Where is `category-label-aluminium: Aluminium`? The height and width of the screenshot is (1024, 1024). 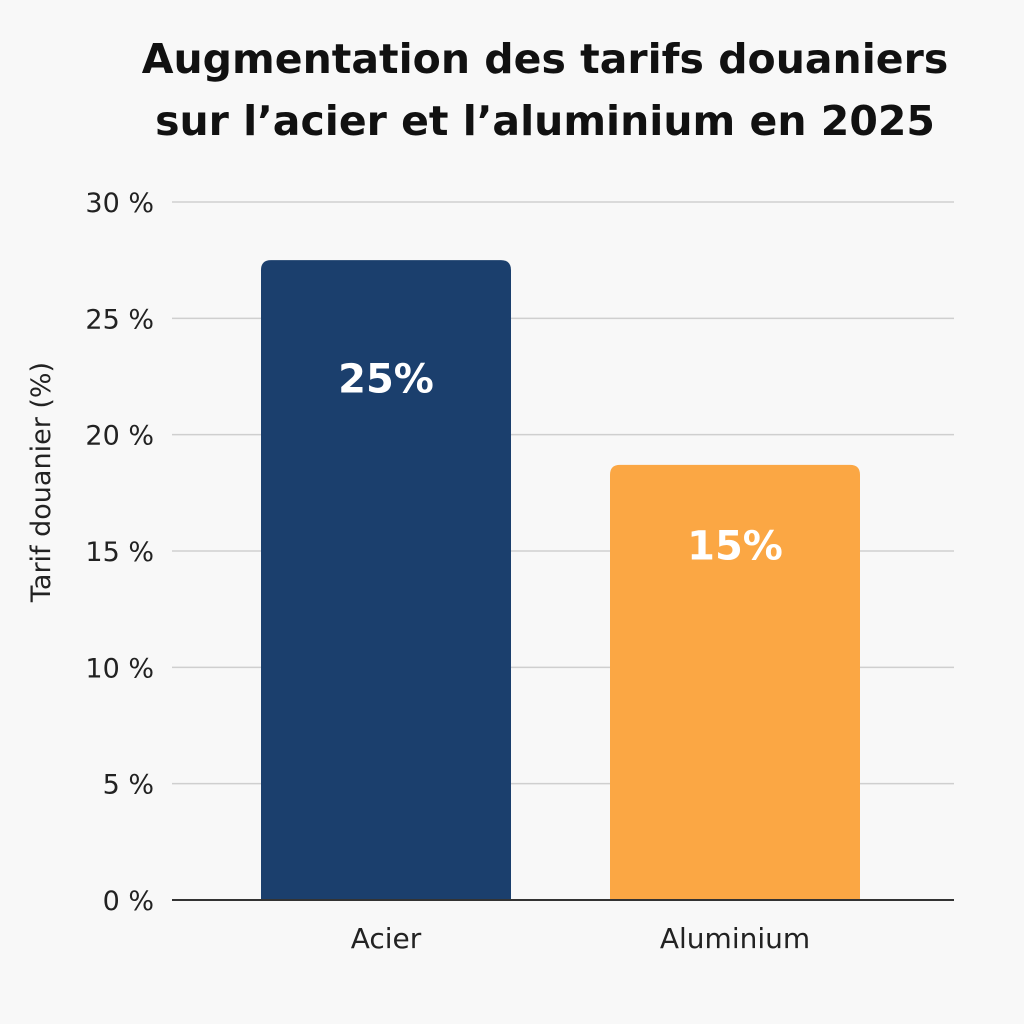
category-label-aluminium: Aluminium is located at coordinates (735, 938).